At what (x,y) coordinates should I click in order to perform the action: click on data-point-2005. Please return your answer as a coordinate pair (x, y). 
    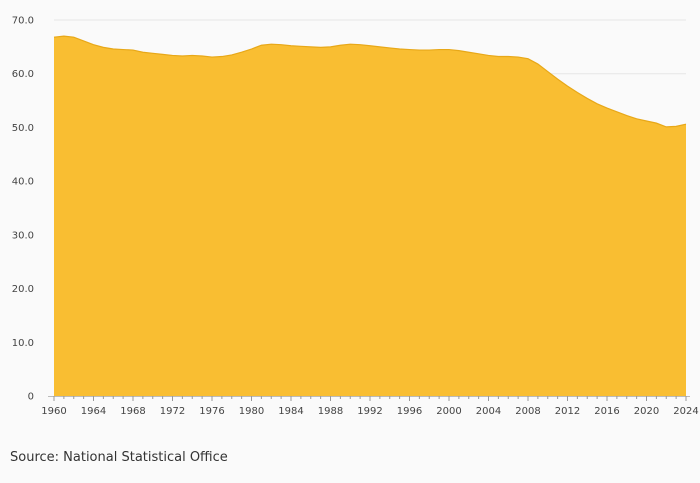
    Looking at the image, I should click on (498, 56).